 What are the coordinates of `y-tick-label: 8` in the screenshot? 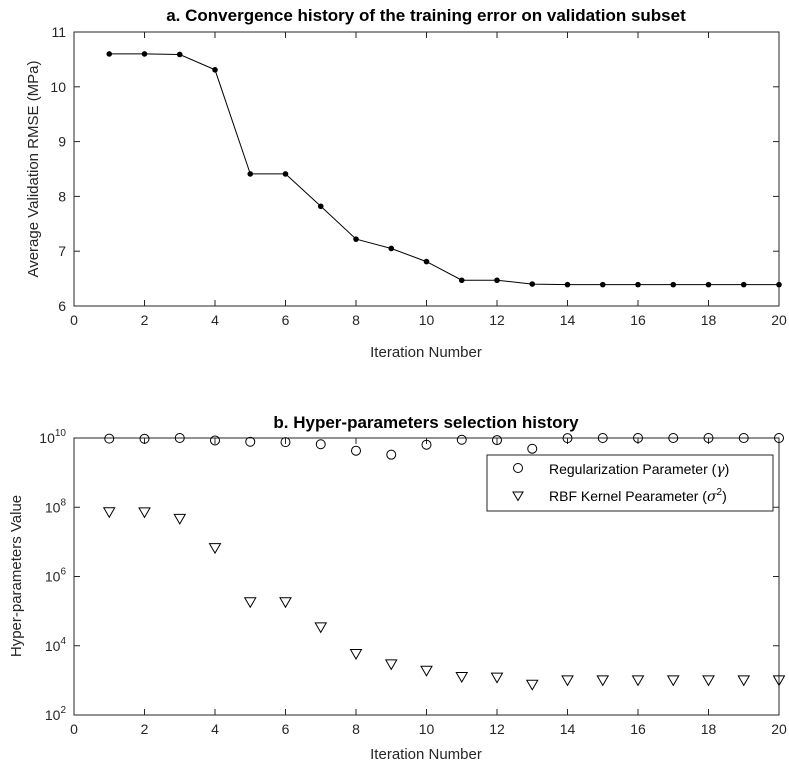 It's located at (62, 196).